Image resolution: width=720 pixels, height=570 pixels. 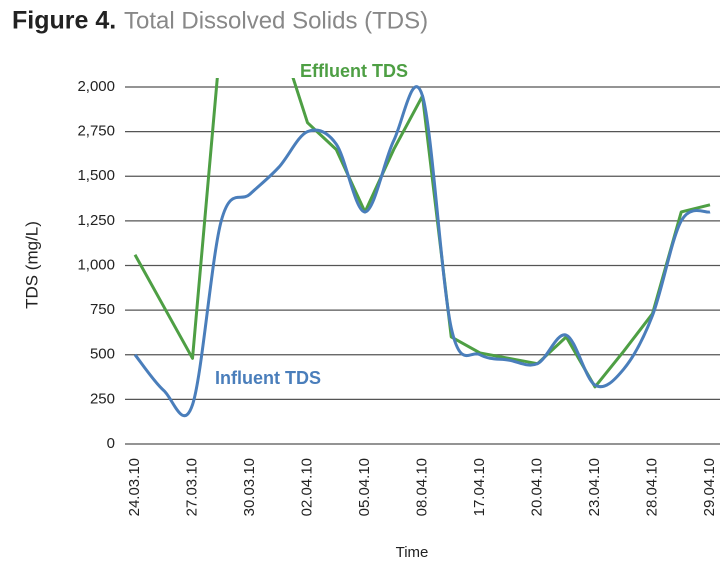 What do you see at coordinates (354, 71) in the screenshot?
I see `series-label: Effluent TDS` at bounding box center [354, 71].